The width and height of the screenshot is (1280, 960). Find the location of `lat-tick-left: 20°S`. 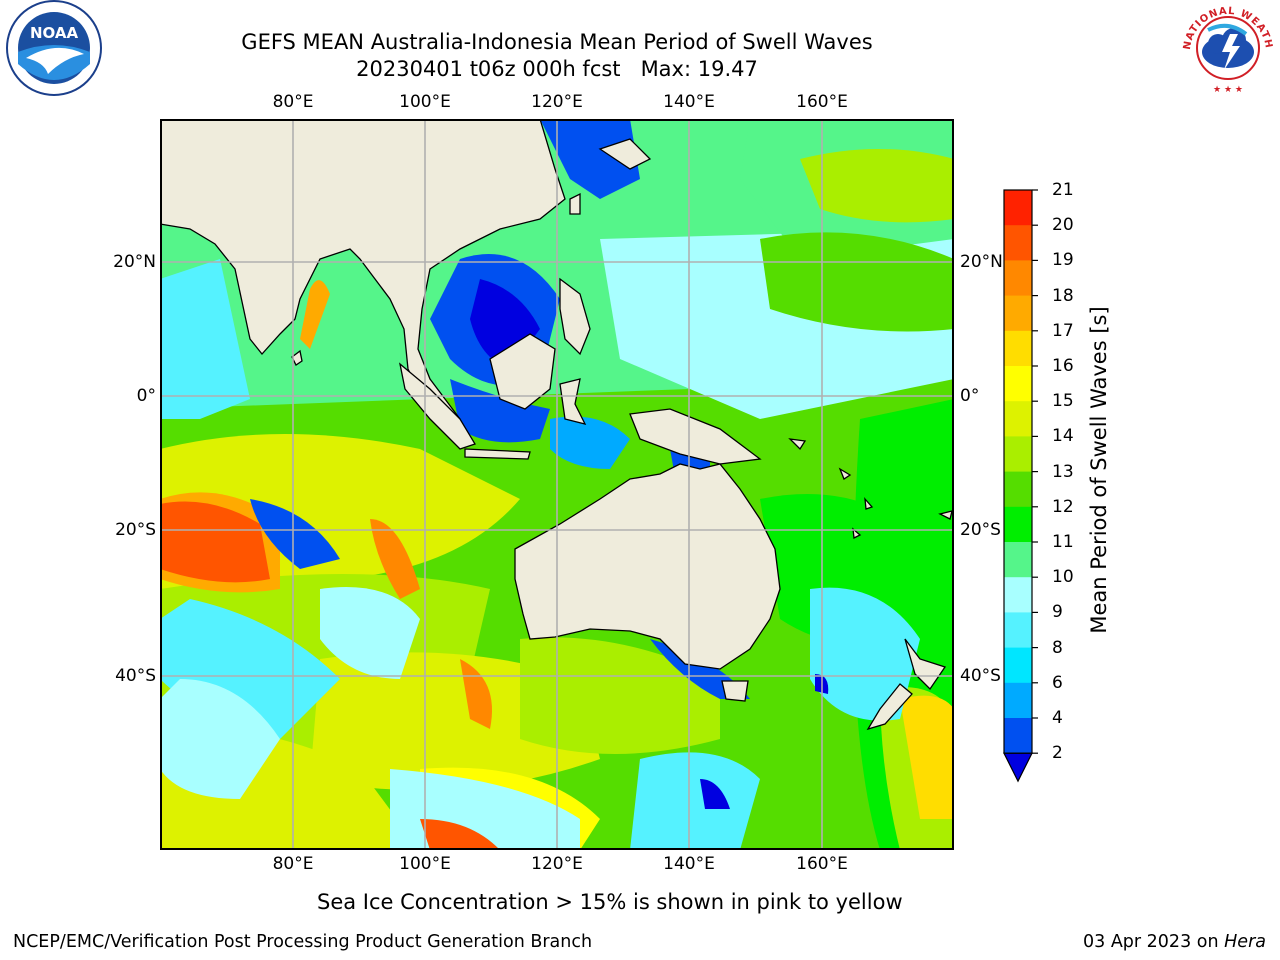

lat-tick-left: 20°S is located at coordinates (135, 530).